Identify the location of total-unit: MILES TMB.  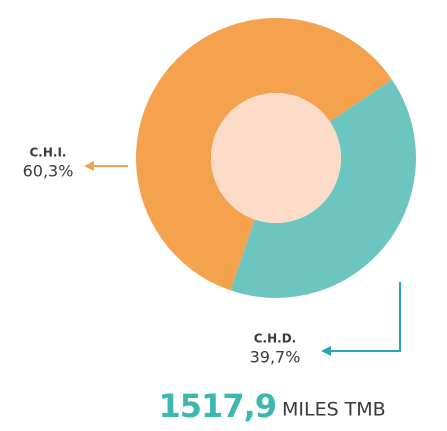
(334, 410).